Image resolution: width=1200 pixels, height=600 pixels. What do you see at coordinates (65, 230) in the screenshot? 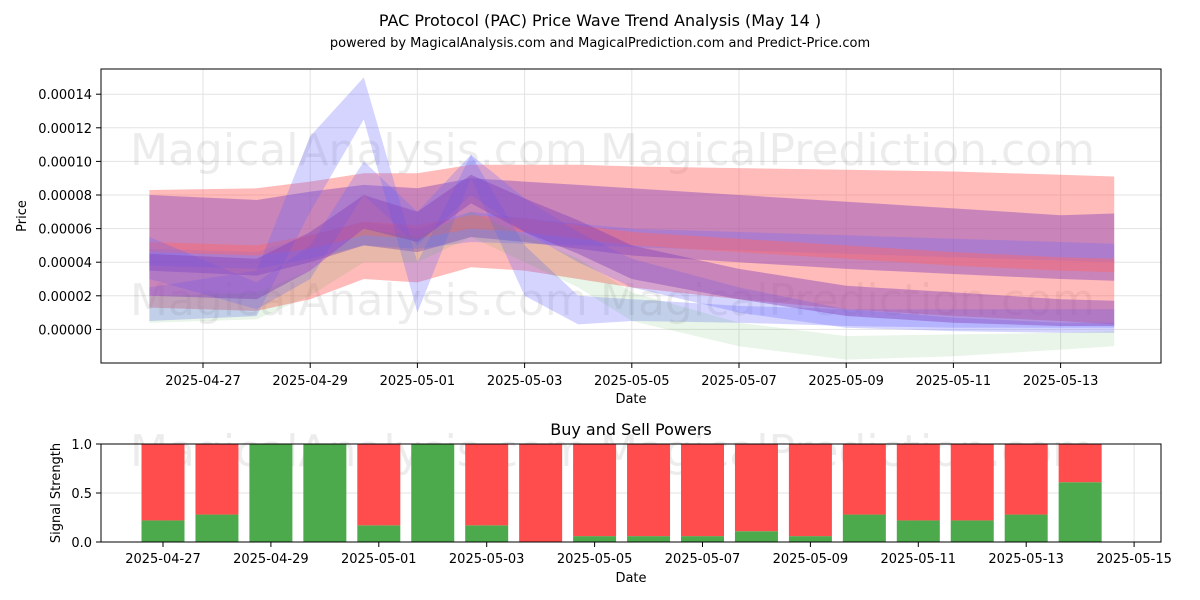
I see `price-y-tick-label: 0.00006` at bounding box center [65, 230].